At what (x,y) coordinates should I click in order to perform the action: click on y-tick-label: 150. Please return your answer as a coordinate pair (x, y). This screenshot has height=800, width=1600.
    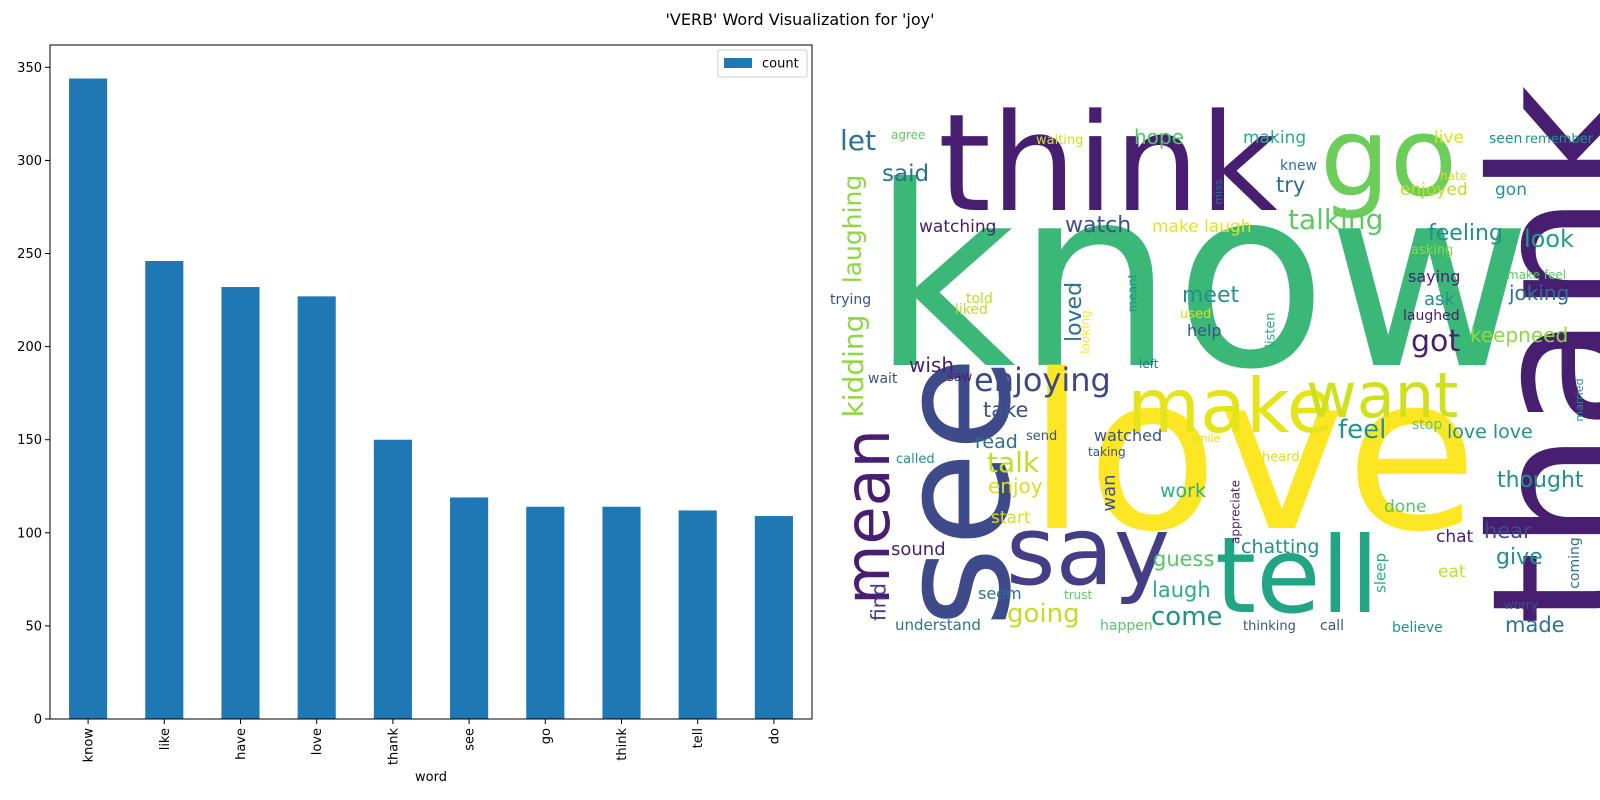
    Looking at the image, I should click on (29, 440).